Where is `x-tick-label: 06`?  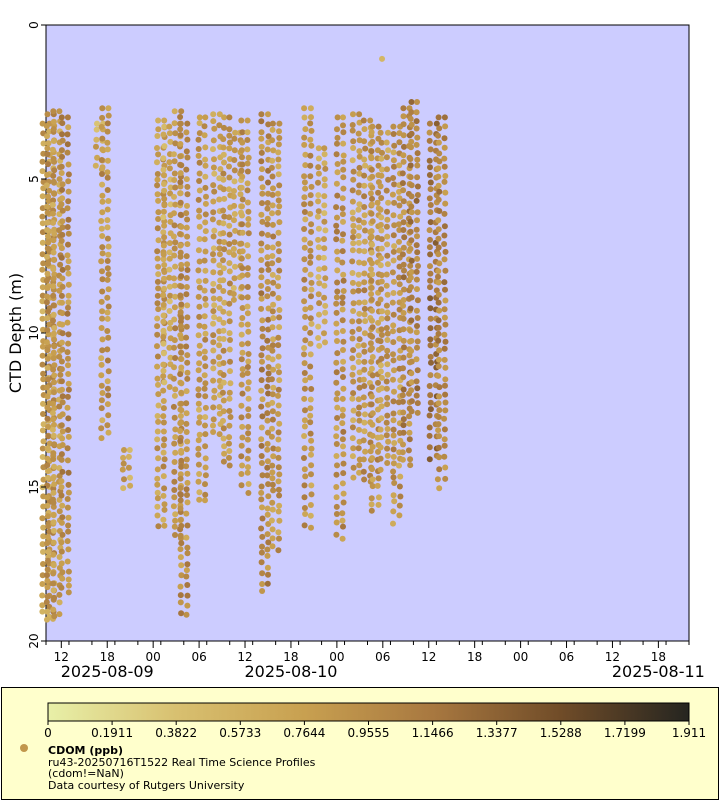
x-tick-label: 06 is located at coordinates (566, 657).